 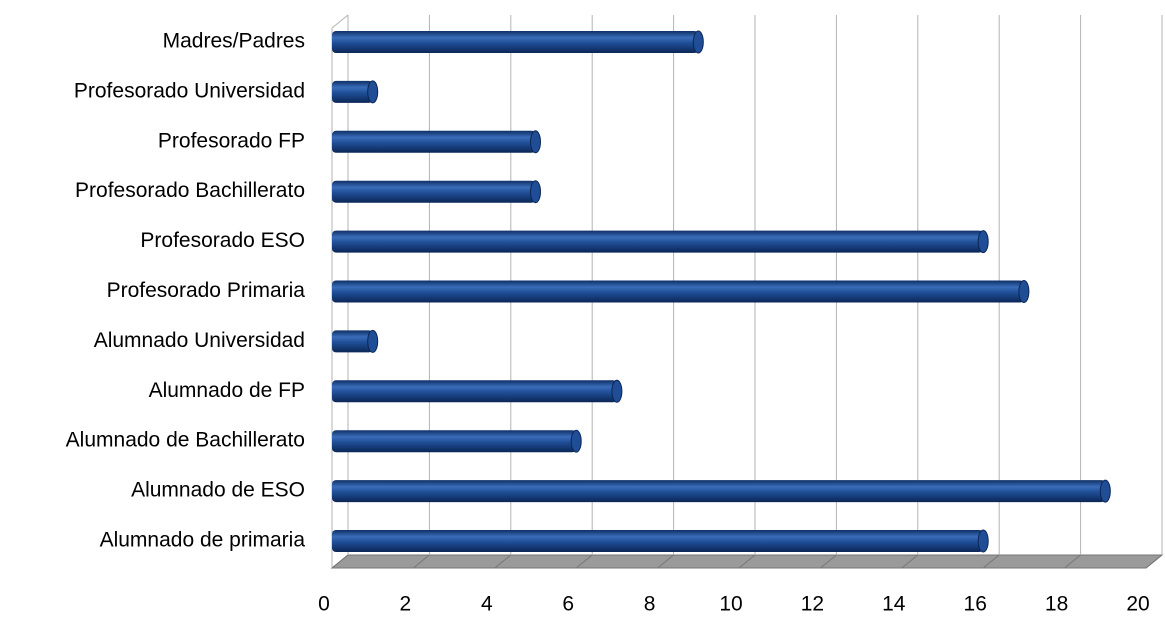 What do you see at coordinates (206, 290) in the screenshot?
I see `y-tick-label: Profesorado Primaria` at bounding box center [206, 290].